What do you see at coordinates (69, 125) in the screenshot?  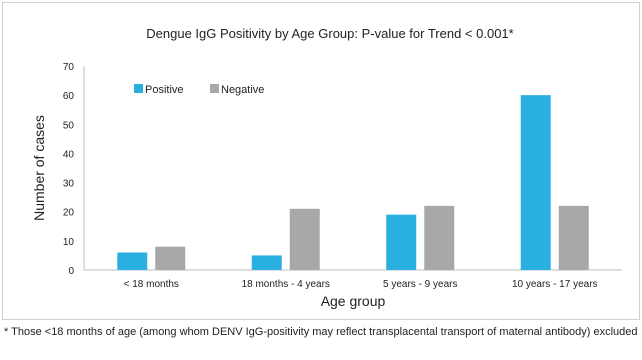 I see `y-tick-label: 50` at bounding box center [69, 125].